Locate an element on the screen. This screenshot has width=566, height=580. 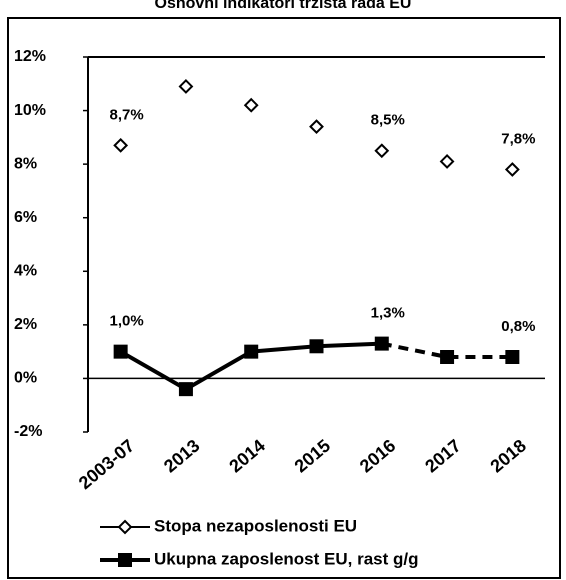
y-tick-label: -2% is located at coordinates (28, 431).